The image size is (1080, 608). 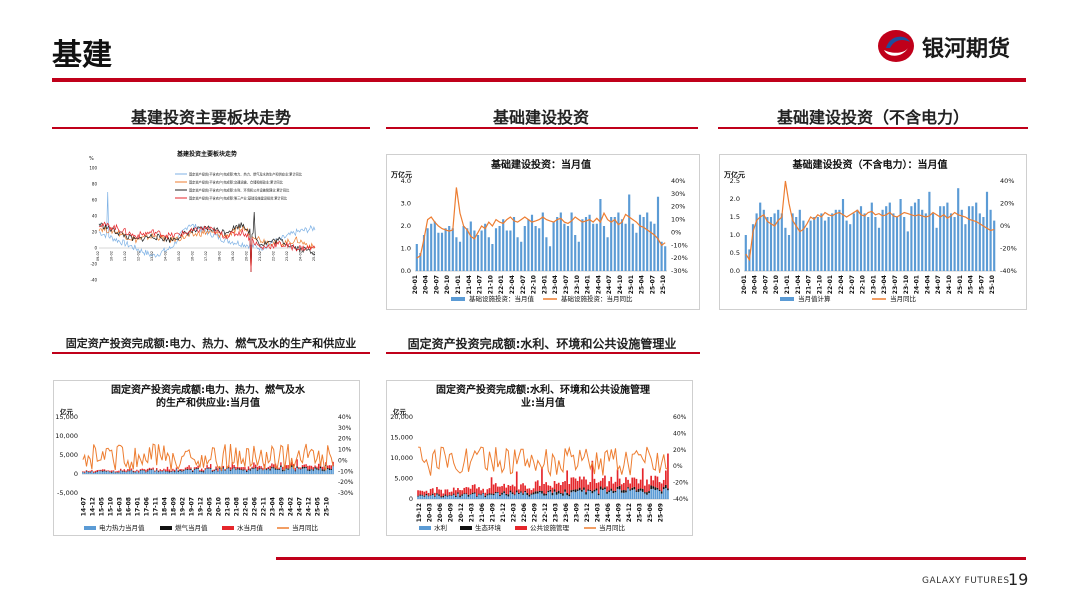 I want to click on y2-tick-label: 40%, so click(x=1007, y=181).